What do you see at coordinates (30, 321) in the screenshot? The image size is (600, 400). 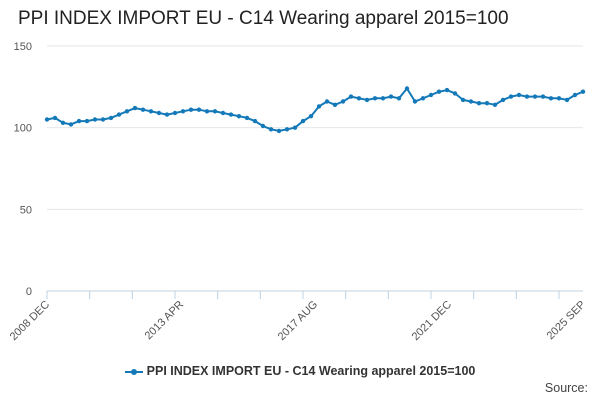 I see `x-tick-label: 2008 DEC` at bounding box center [30, 321].